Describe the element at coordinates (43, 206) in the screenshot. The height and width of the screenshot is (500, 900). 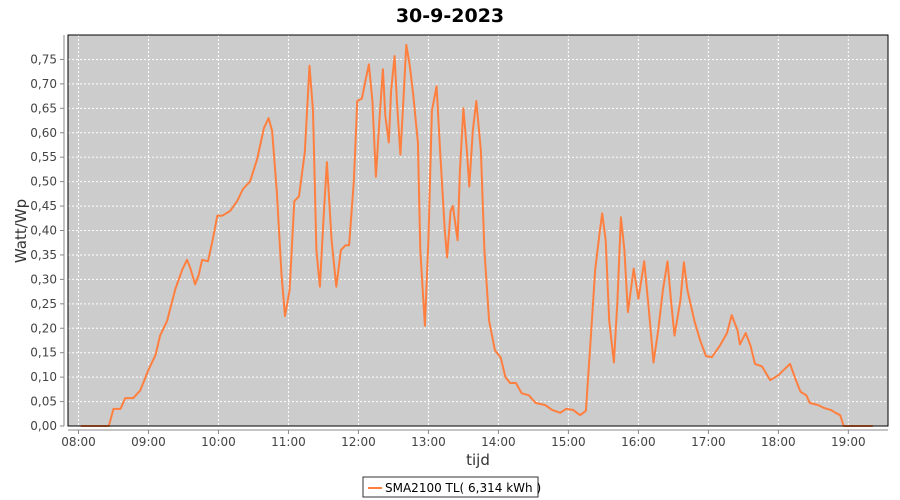
I see `y-tick-label: 0,45` at that location.